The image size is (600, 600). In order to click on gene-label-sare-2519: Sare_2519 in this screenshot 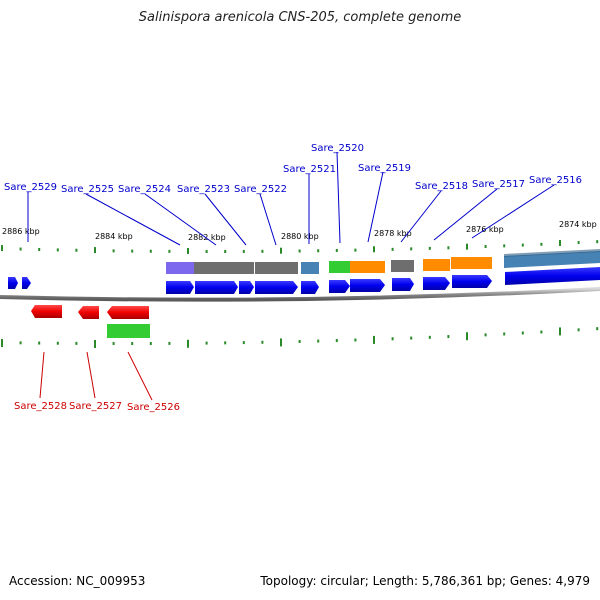, I will do `click(384, 168)`.